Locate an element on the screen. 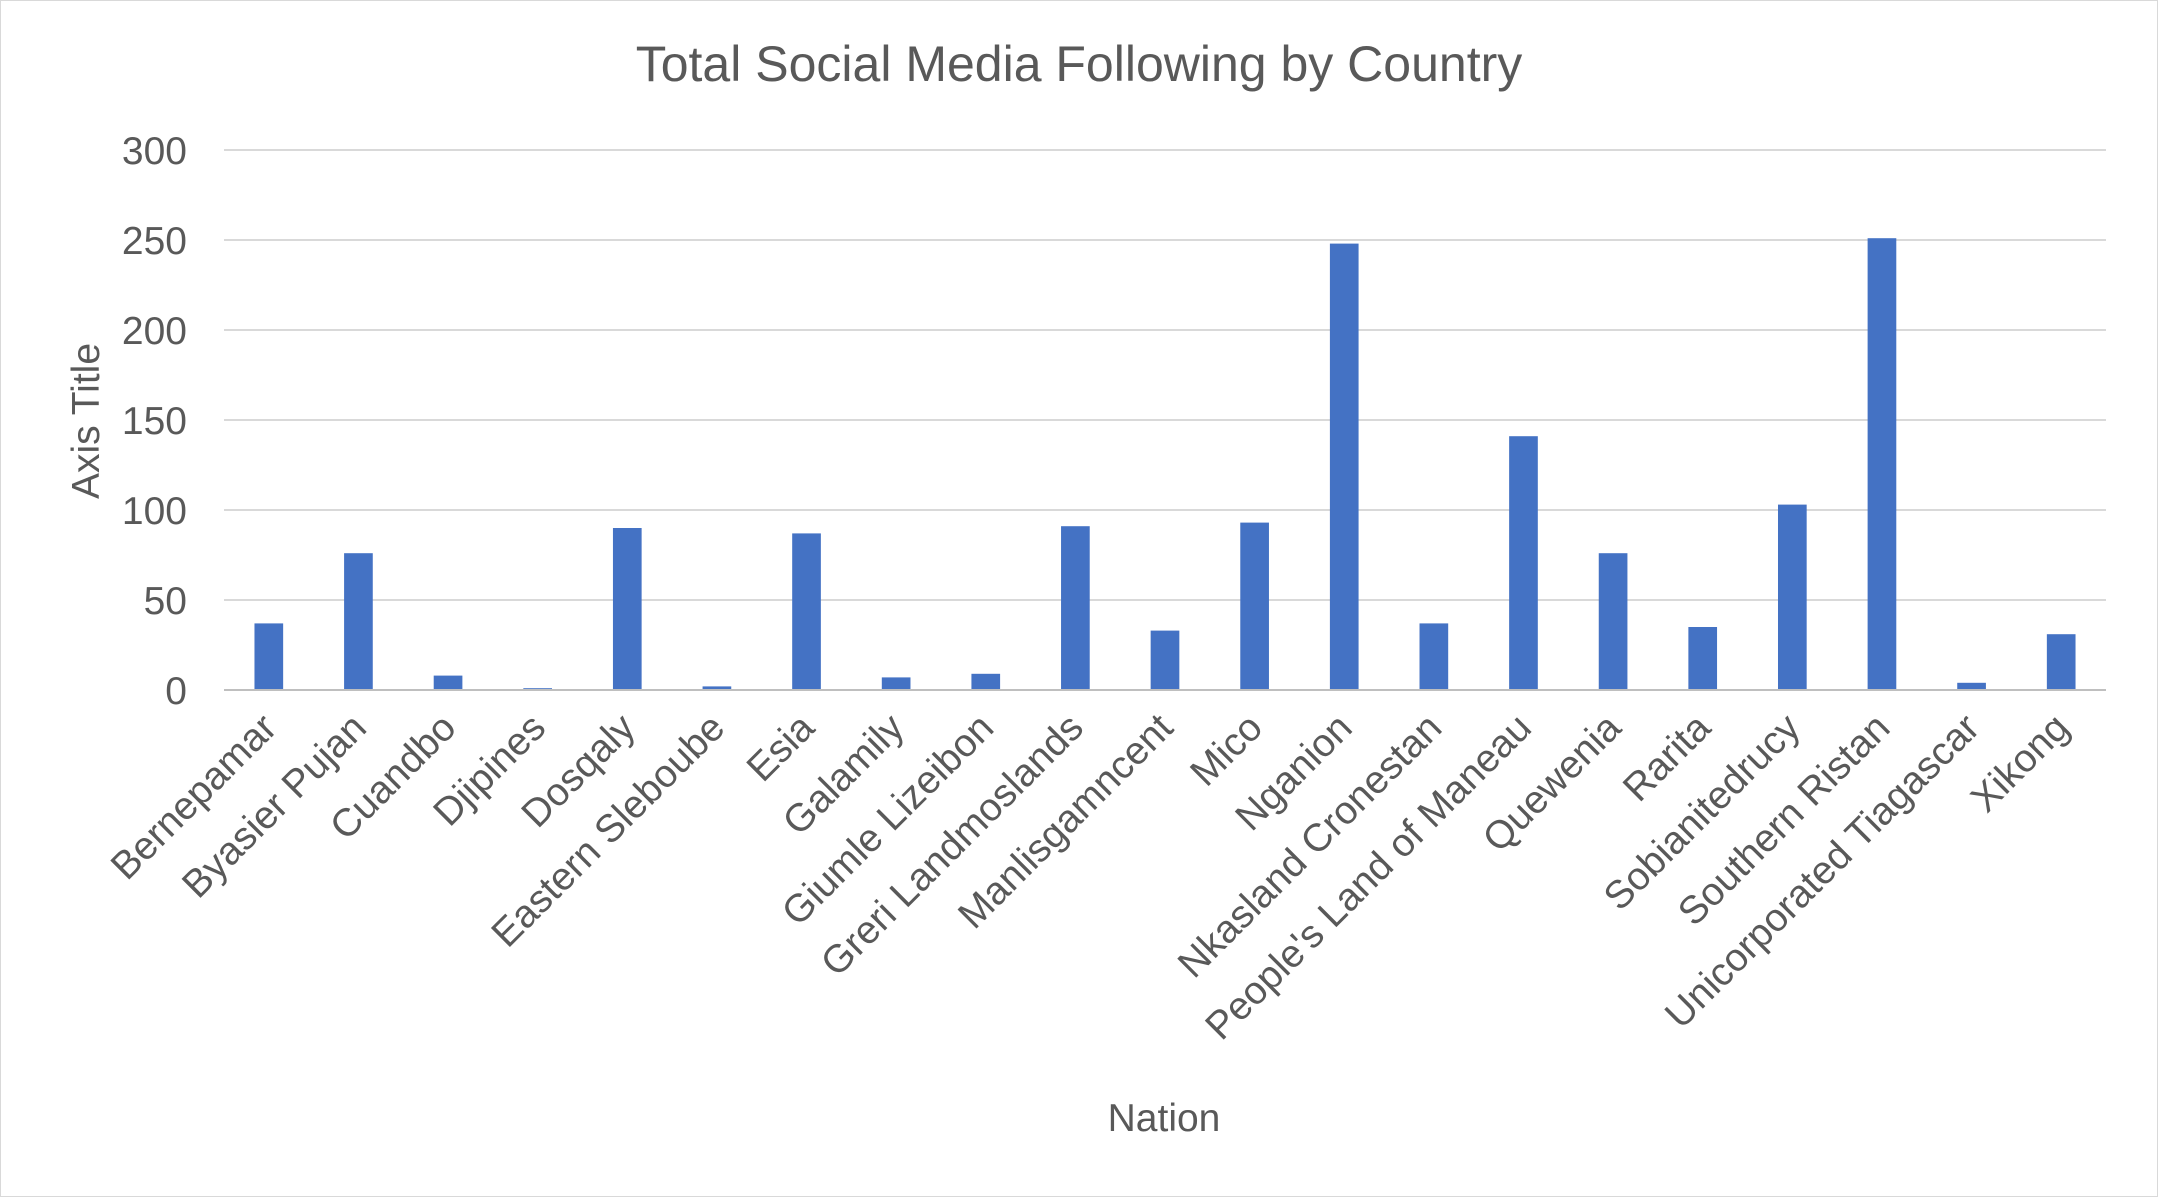 The height and width of the screenshot is (1198, 2158). y-tick-label: 100 is located at coordinates (154, 511).